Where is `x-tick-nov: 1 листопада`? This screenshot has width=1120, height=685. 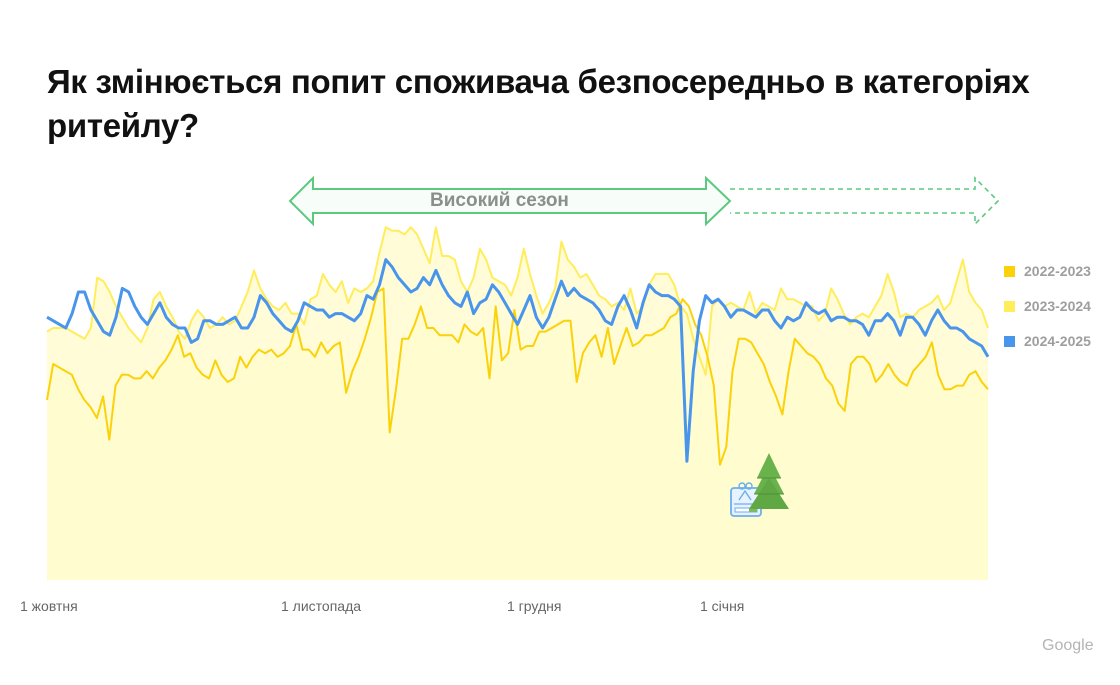 x-tick-nov: 1 листопада is located at coordinates (321, 606).